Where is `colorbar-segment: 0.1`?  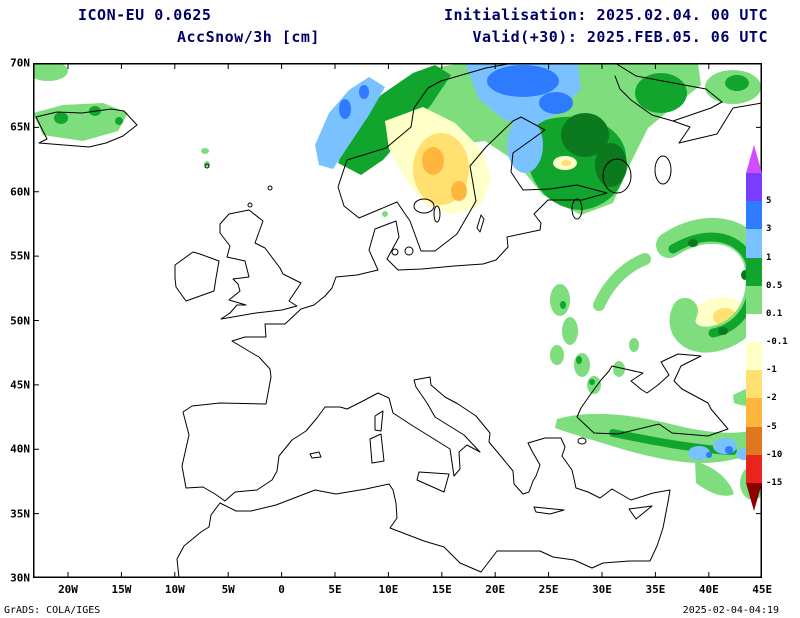
colorbar-segment: 0.1 is located at coordinates (764, 302).